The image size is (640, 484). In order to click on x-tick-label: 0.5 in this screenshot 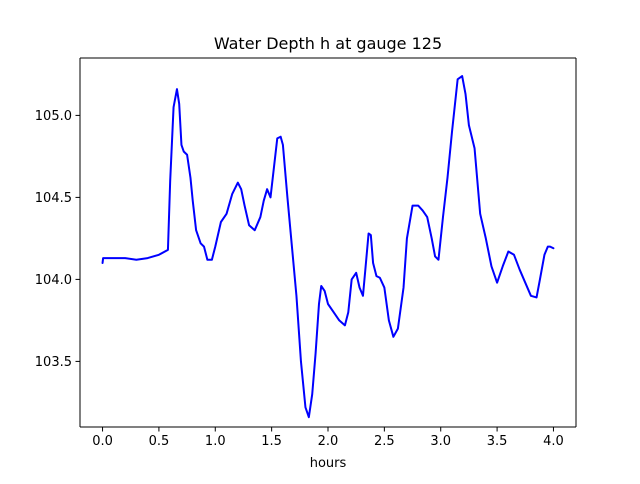, I will do `click(159, 441)`.